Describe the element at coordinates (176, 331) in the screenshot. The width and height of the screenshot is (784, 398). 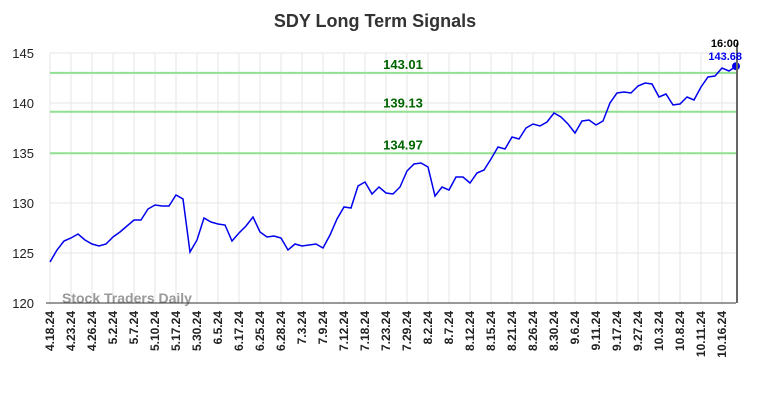
I see `x-tick-label: 5.17.24` at that location.